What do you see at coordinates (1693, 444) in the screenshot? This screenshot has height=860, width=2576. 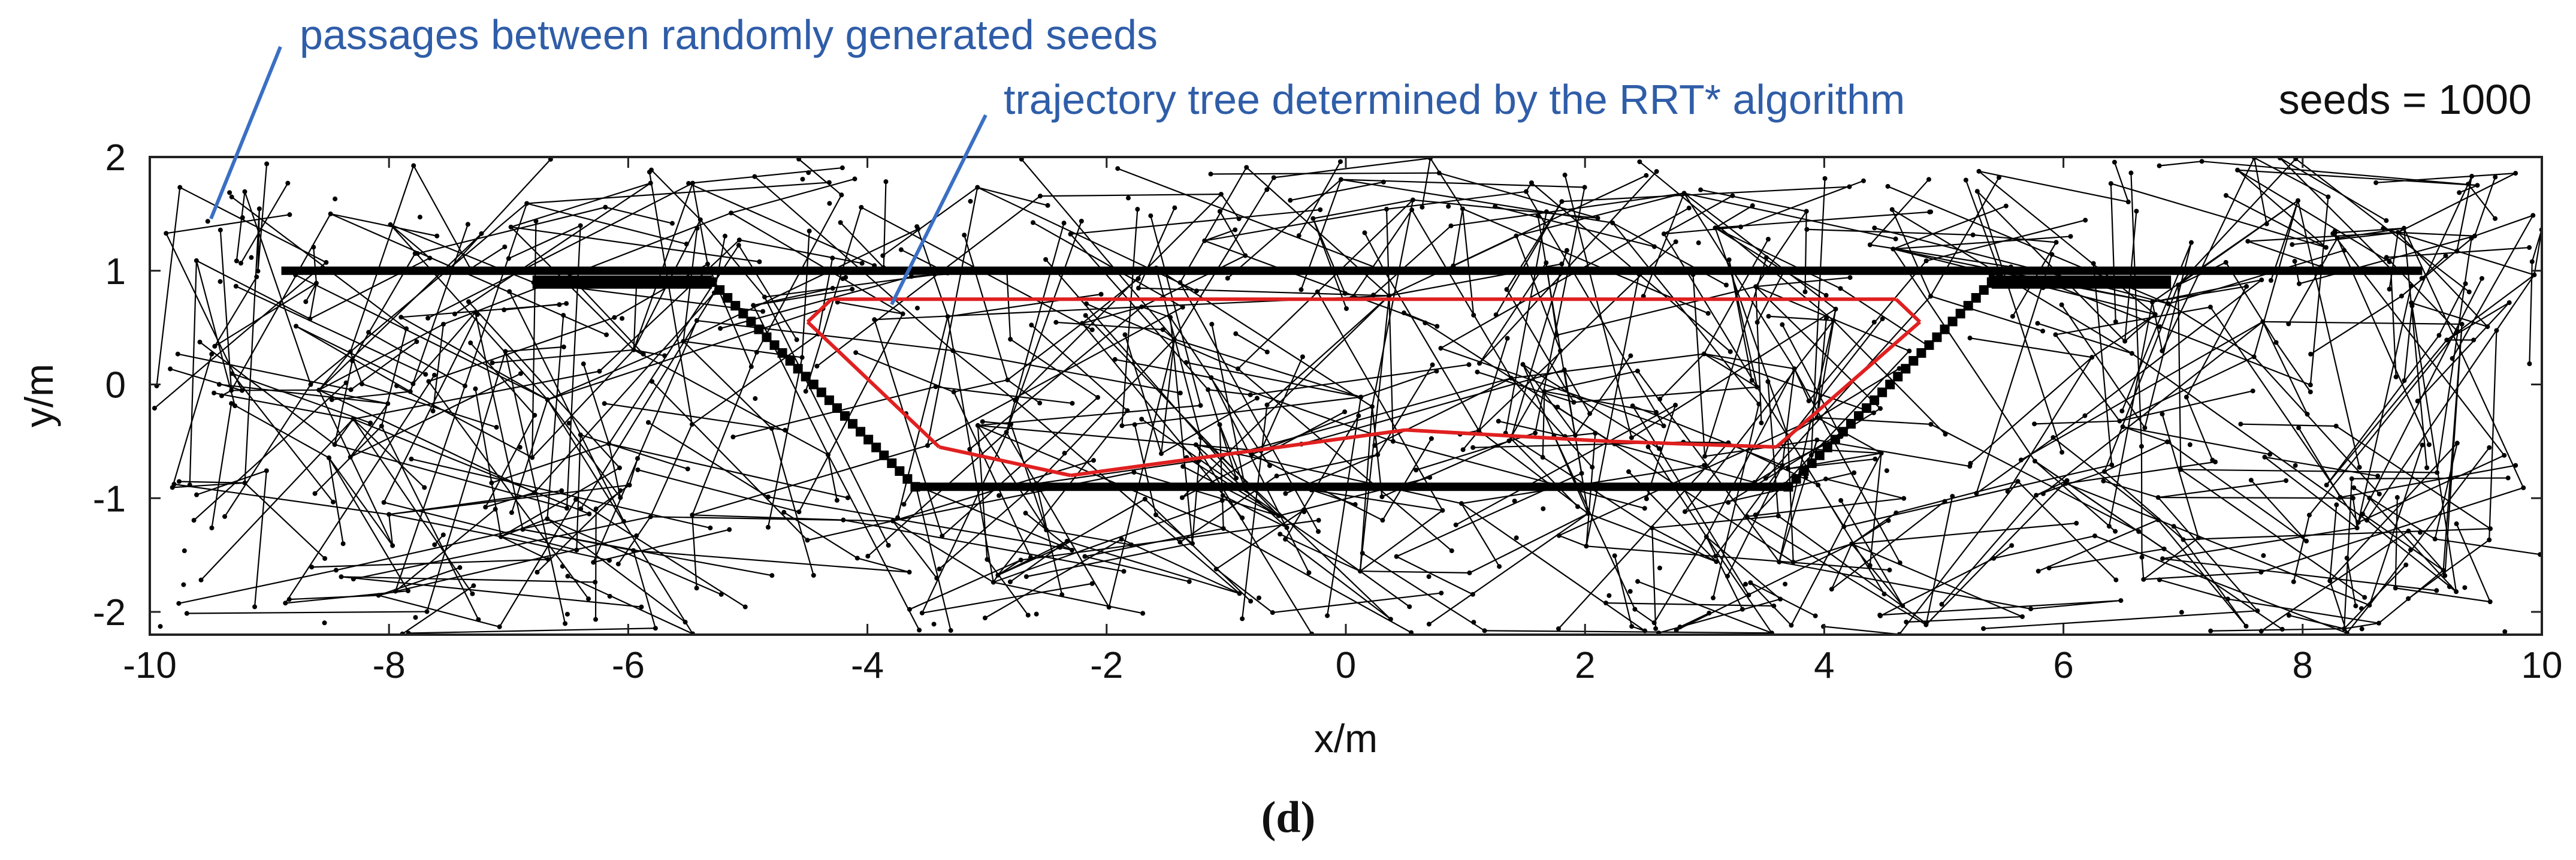 I see `rrt-path-segment` at bounding box center [1693, 444].